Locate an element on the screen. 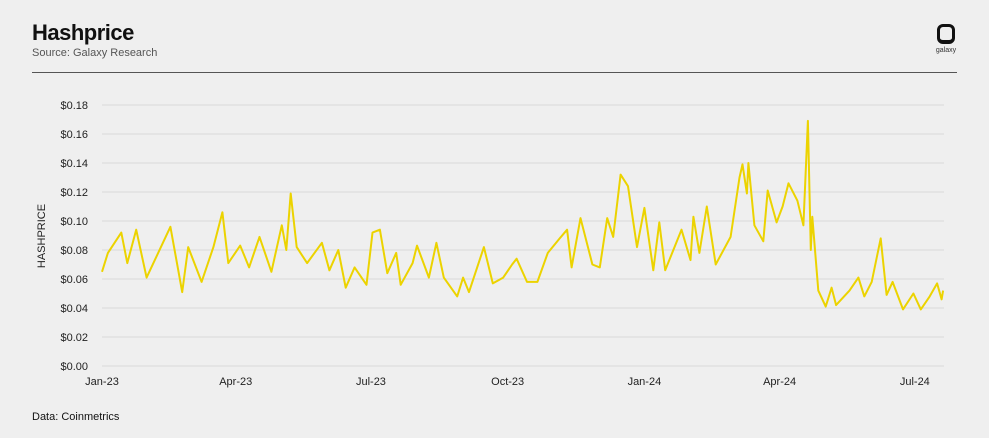 The image size is (989, 438). y-tick-label: $0.16 is located at coordinates (74, 135).